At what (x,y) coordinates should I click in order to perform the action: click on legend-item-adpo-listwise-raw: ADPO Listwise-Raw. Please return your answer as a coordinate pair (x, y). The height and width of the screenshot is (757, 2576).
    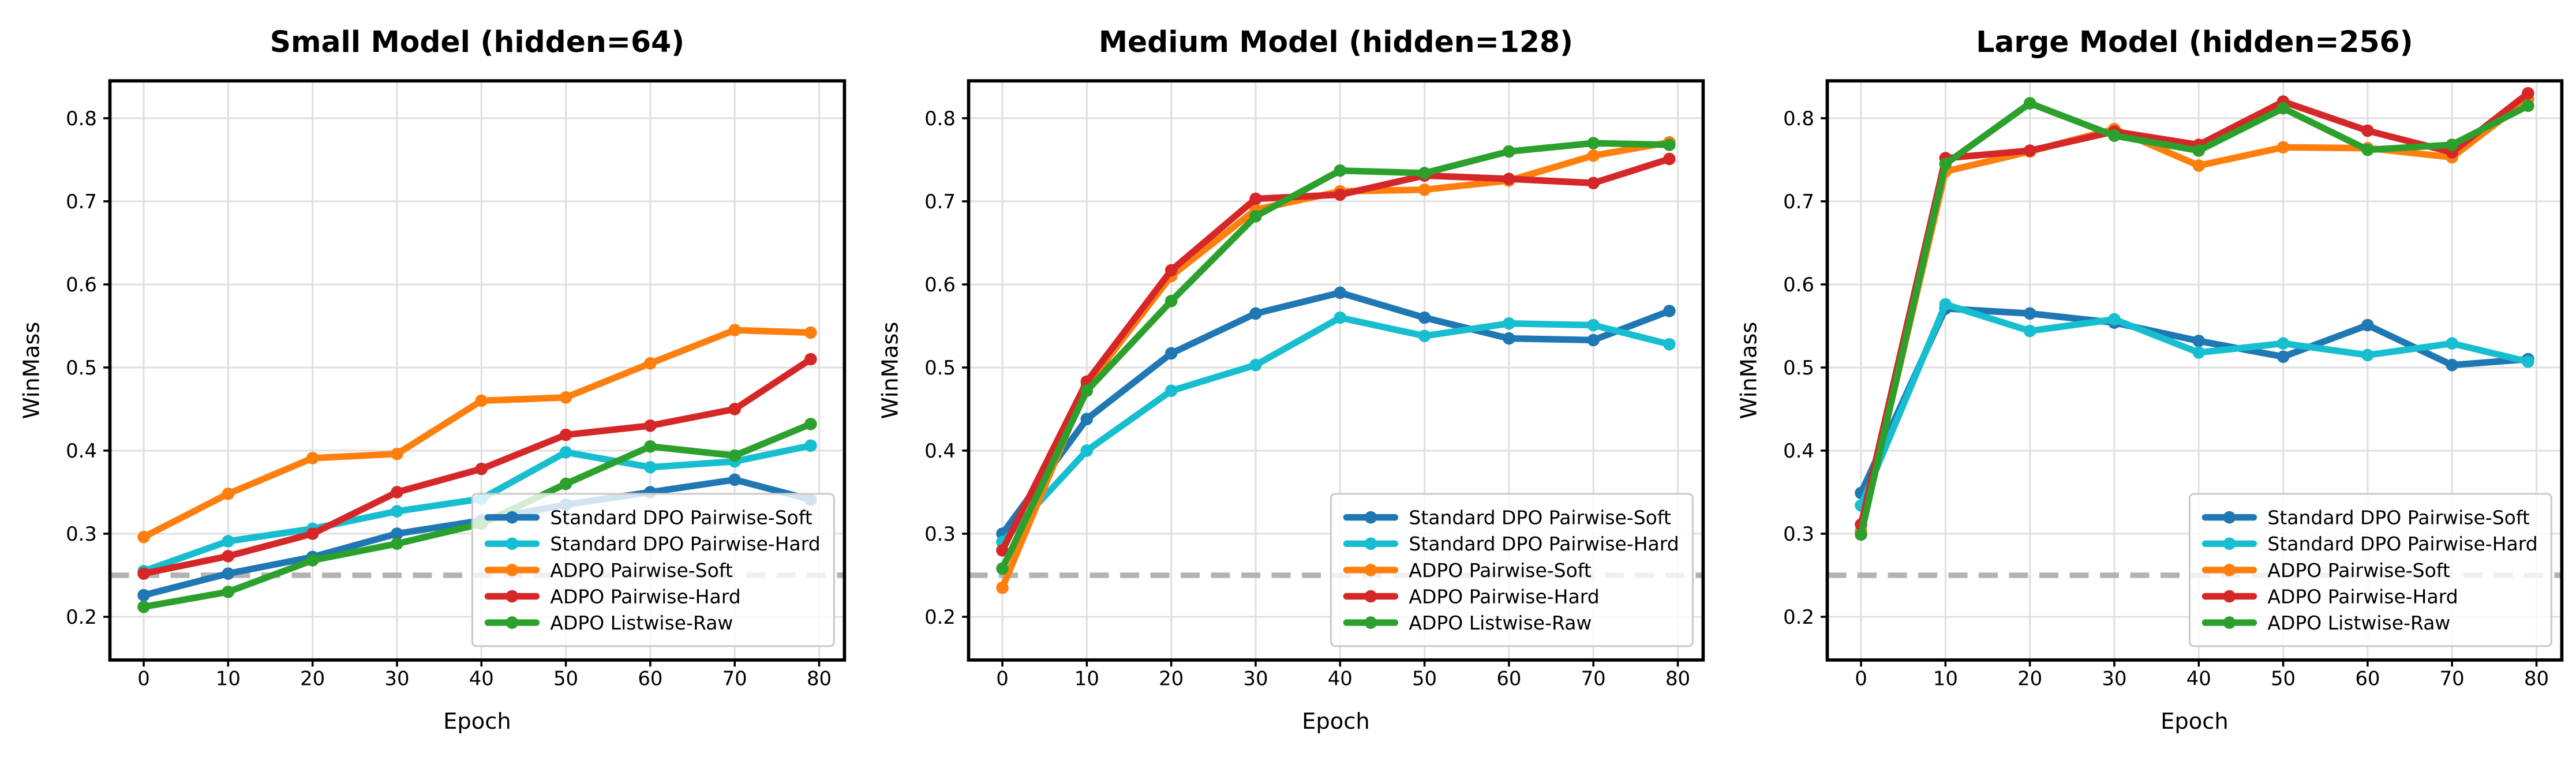
    Looking at the image, I should click on (1467, 623).